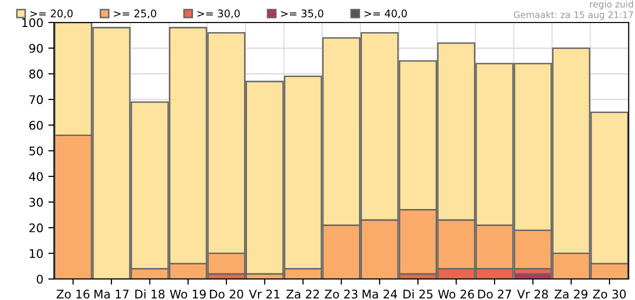 This screenshot has width=635, height=300. Describe the element at coordinates (39, 279) in the screenshot. I see `y-tick-label: 0` at that location.